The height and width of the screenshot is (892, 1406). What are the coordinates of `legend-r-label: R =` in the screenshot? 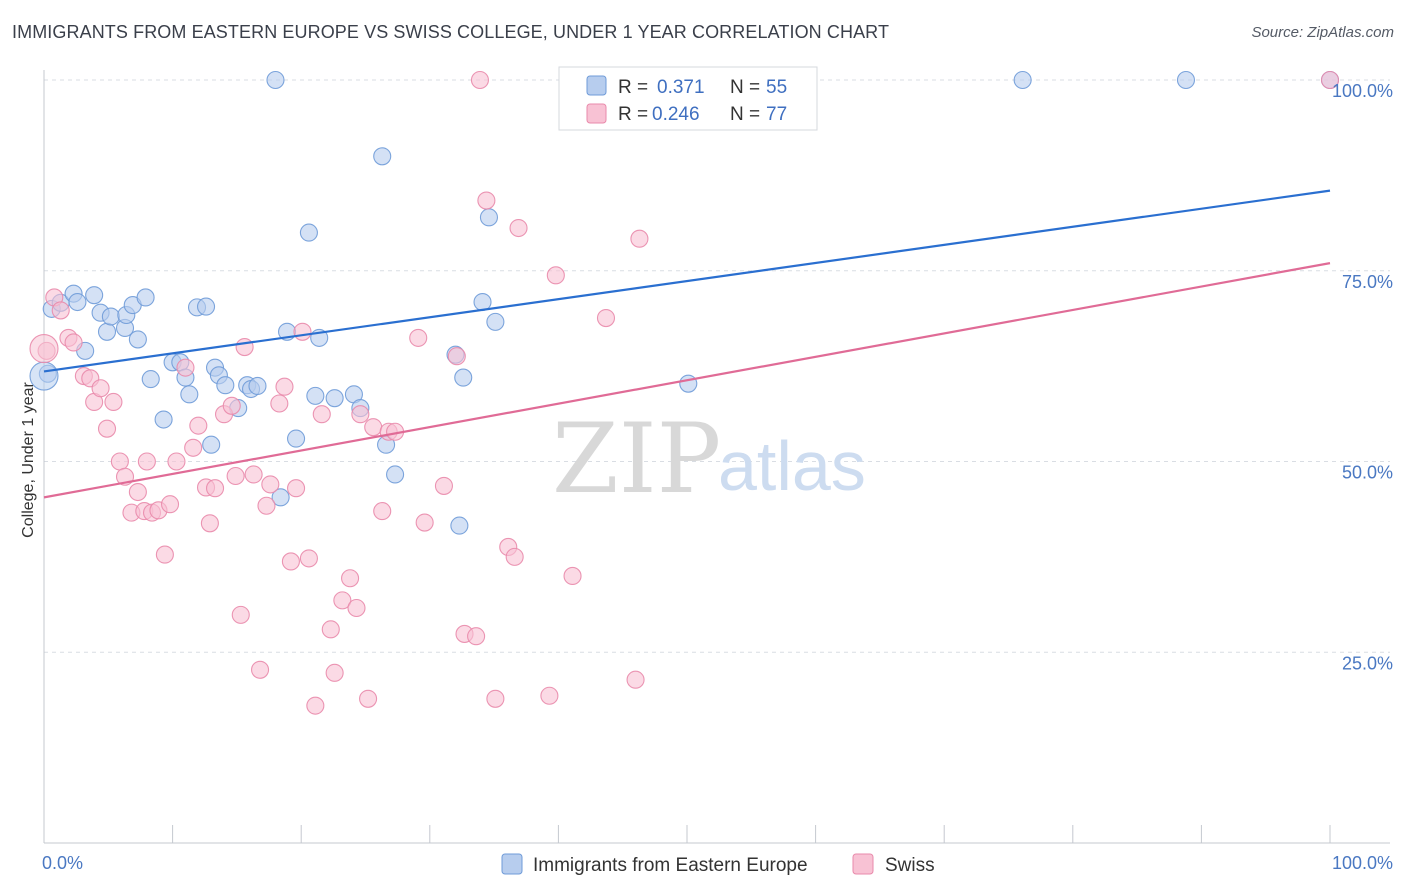 It's located at (633, 87).